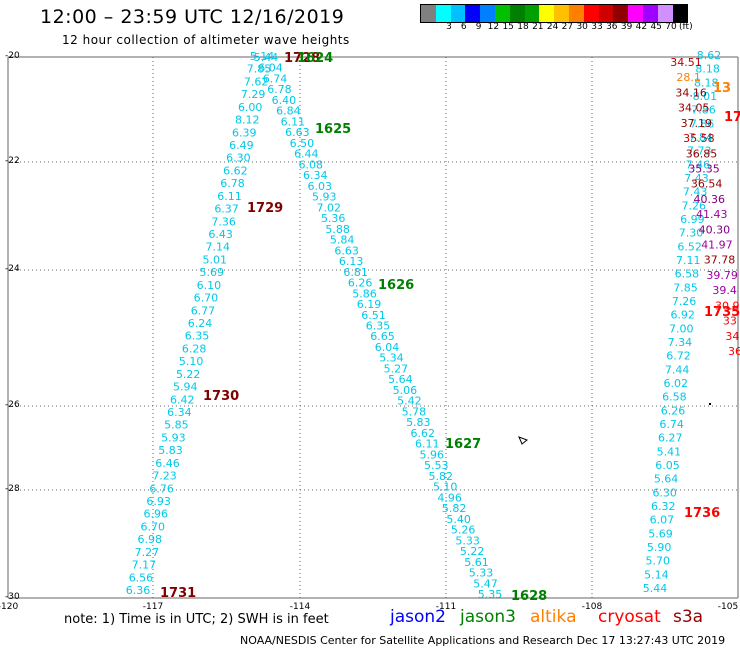  What do you see at coordinates (191, 361) in the screenshot?
I see `swh-label: 5.10` at bounding box center [191, 361].